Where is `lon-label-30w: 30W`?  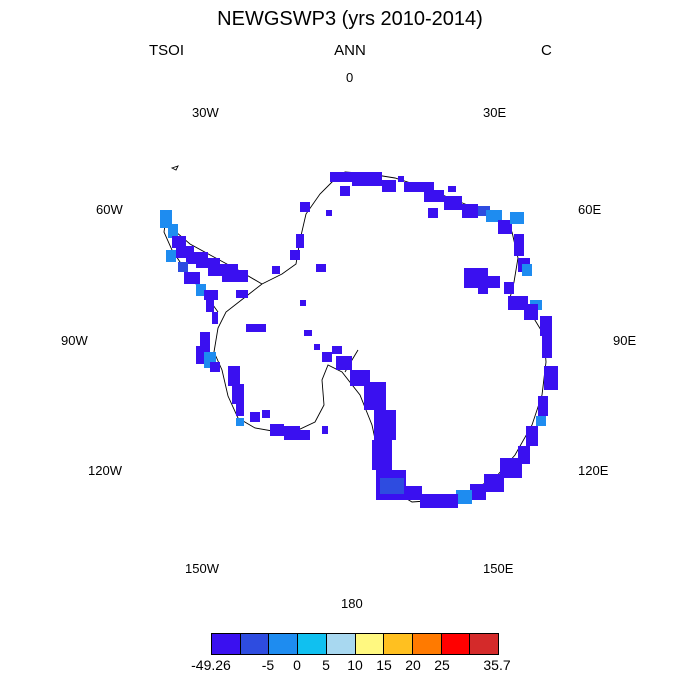
lon-label-30w: 30W is located at coordinates (205, 112).